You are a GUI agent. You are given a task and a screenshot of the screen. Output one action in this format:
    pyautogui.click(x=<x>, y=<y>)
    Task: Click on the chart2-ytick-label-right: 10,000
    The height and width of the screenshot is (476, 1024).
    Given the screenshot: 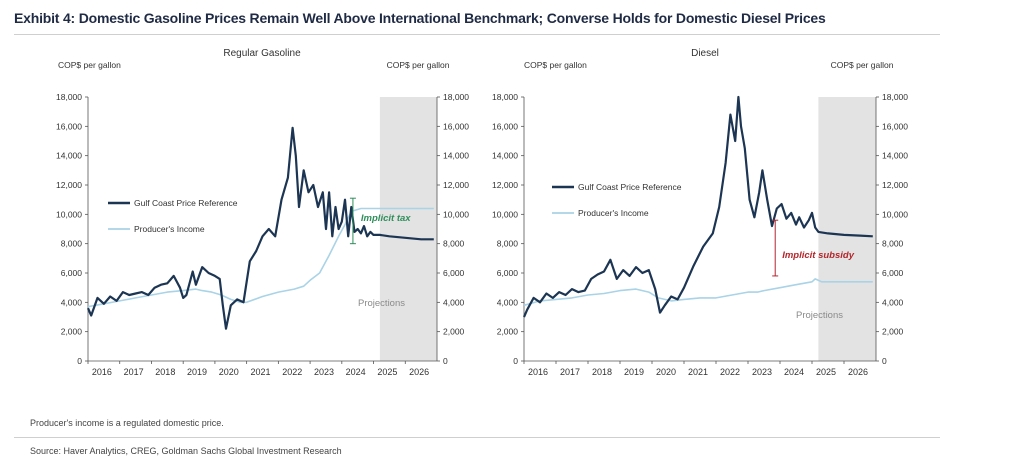 What is the action you would take?
    pyautogui.click(x=895, y=214)
    